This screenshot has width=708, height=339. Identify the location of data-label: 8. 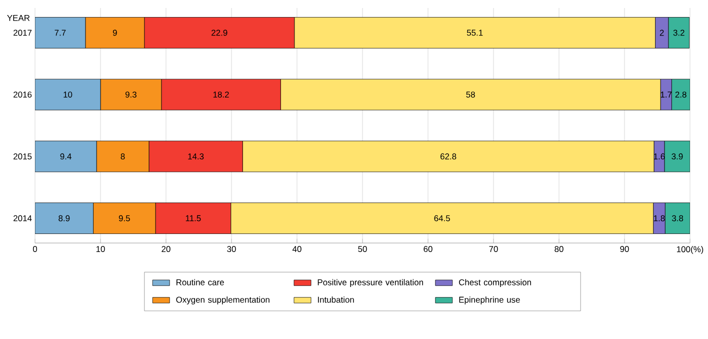
(122, 156).